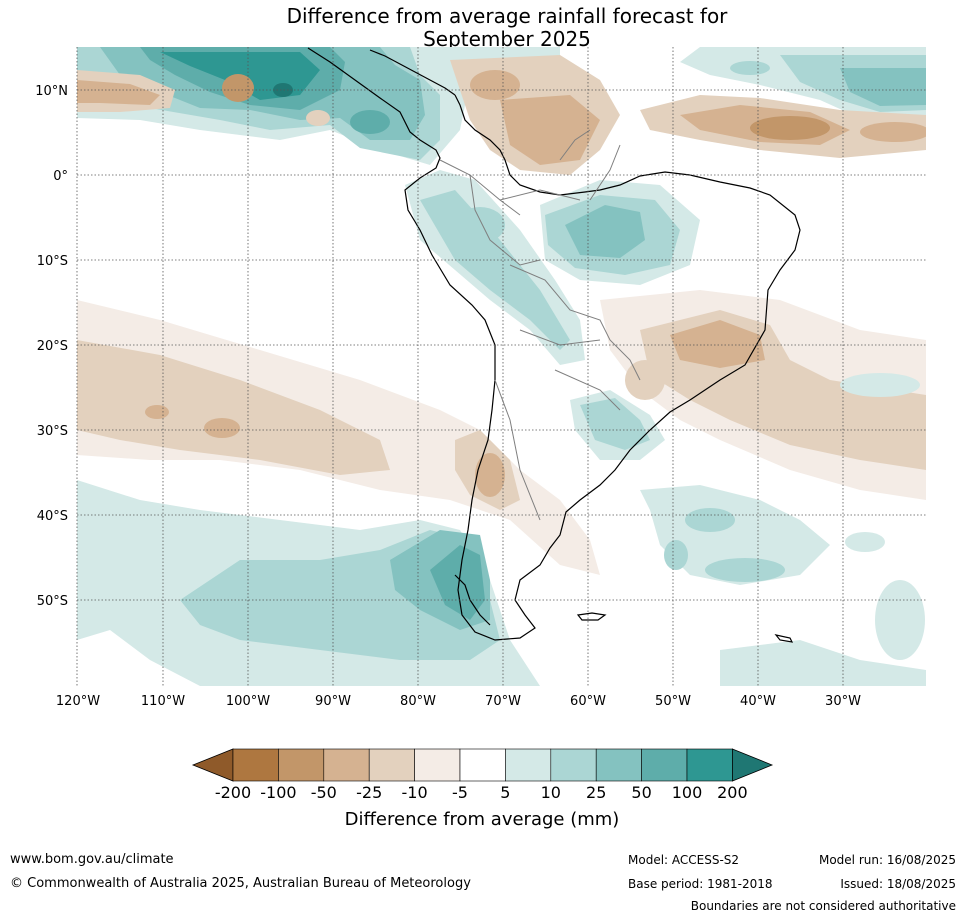  What do you see at coordinates (482, 819) in the screenshot?
I see `colorbar-title: Difference from average (mm)` at bounding box center [482, 819].